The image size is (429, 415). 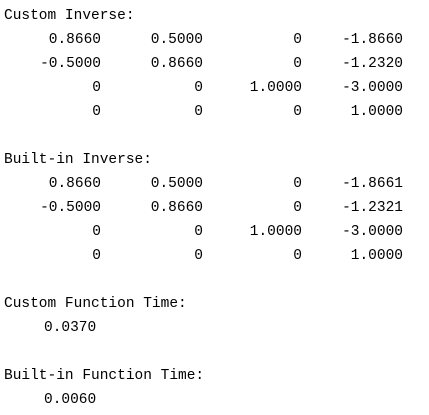 What do you see at coordinates (104, 376) in the screenshot?
I see `builtin-time-heading: Built-in Function Time:` at bounding box center [104, 376].